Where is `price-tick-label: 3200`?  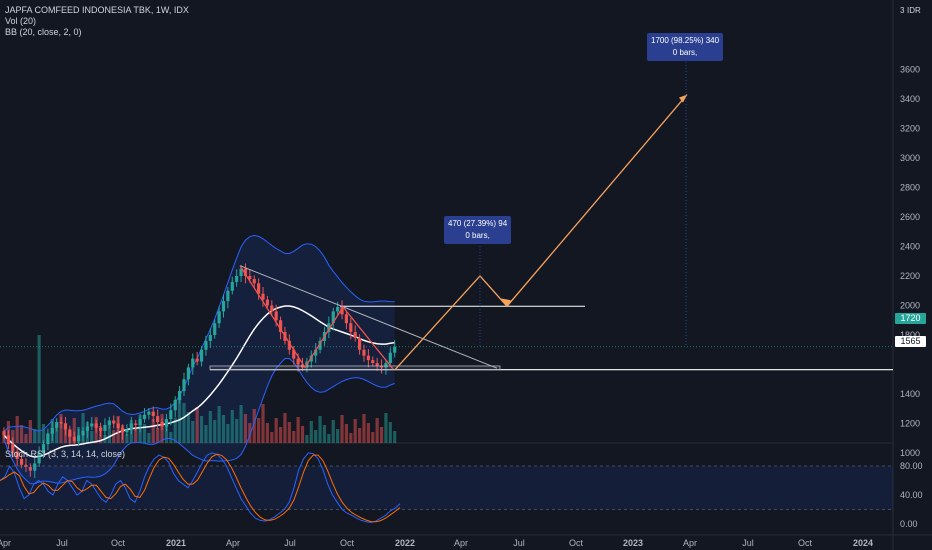
price-tick-label: 3200 is located at coordinates (910, 129).